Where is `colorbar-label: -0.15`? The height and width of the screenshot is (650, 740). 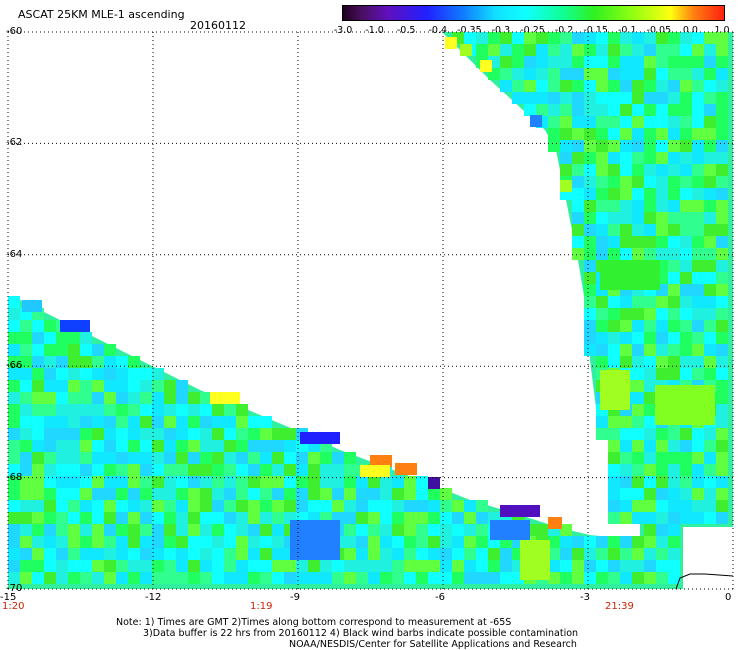
colorbar-label: -0.15 is located at coordinates (595, 30).